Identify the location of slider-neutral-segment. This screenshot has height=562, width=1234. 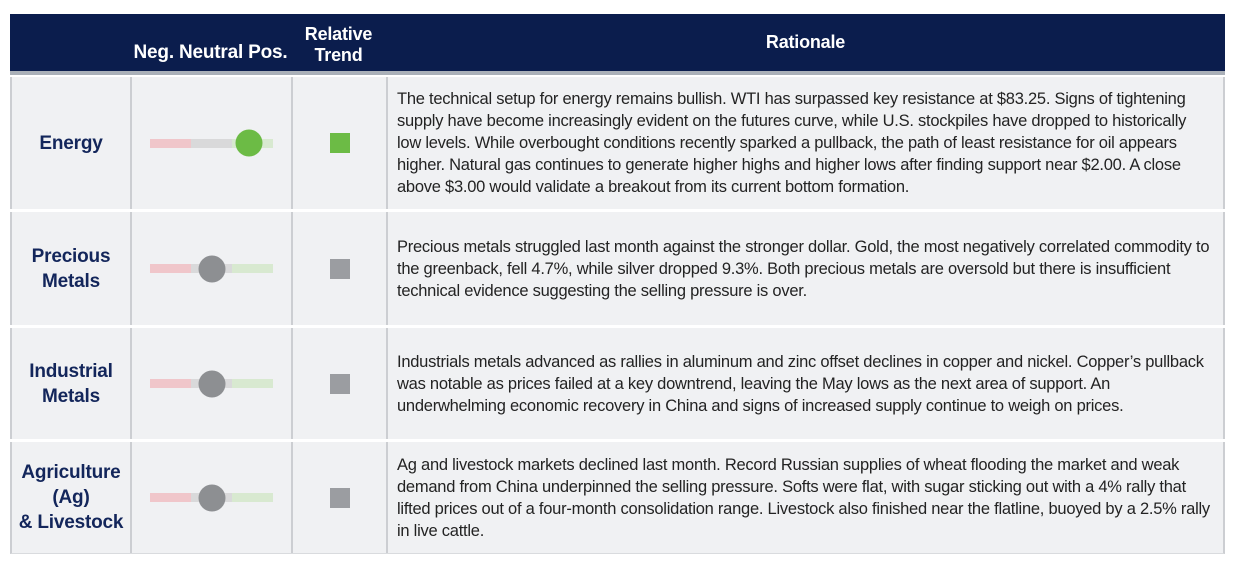
(211, 143).